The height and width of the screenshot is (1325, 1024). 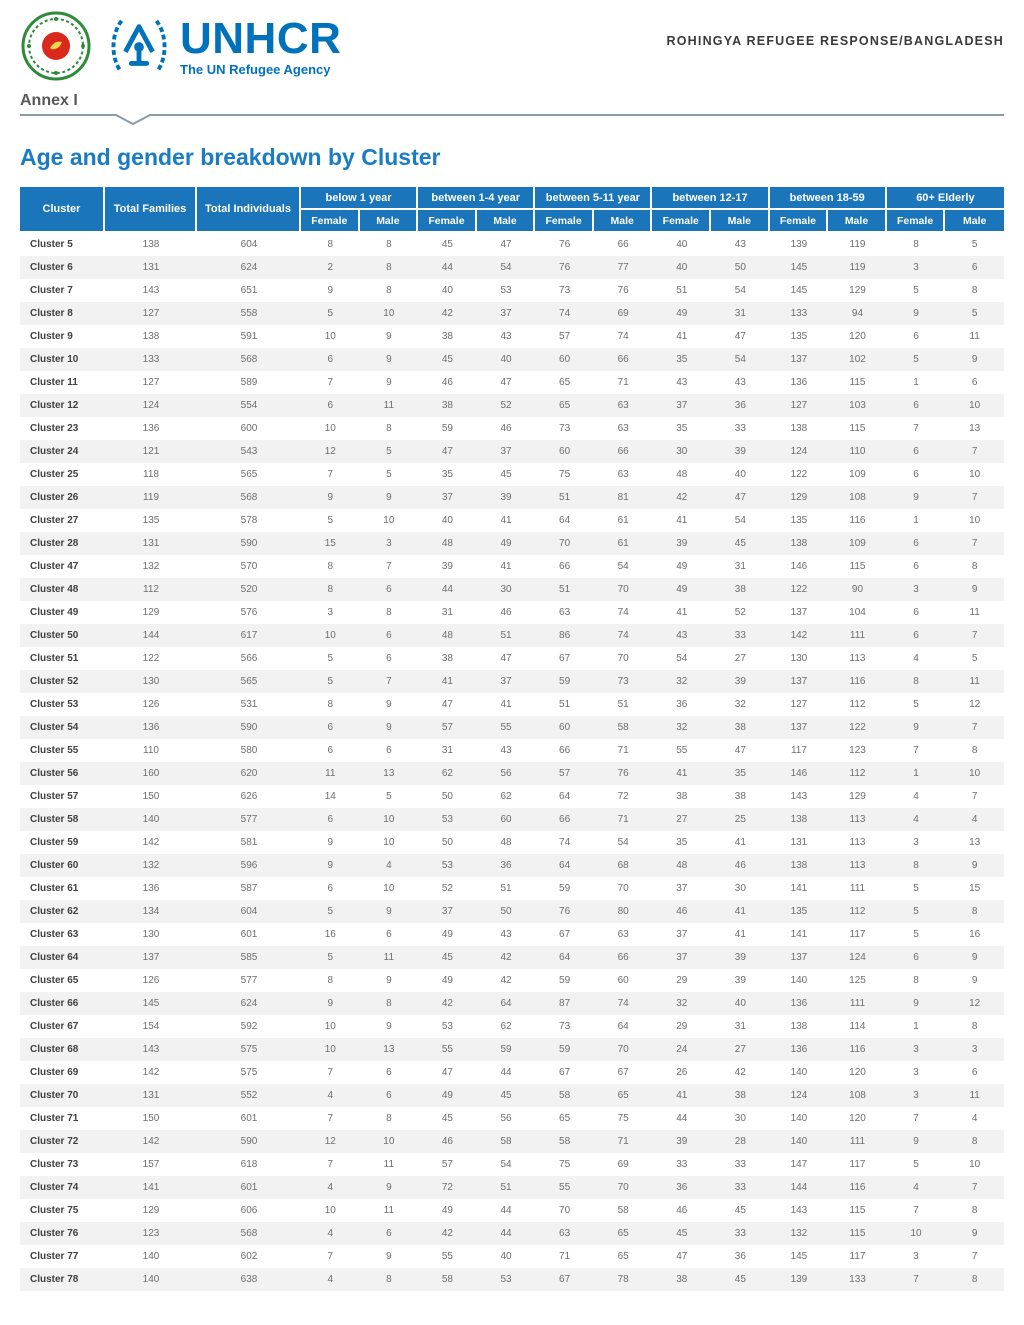 I want to click on value-cell: 131, so click(x=151, y=267).